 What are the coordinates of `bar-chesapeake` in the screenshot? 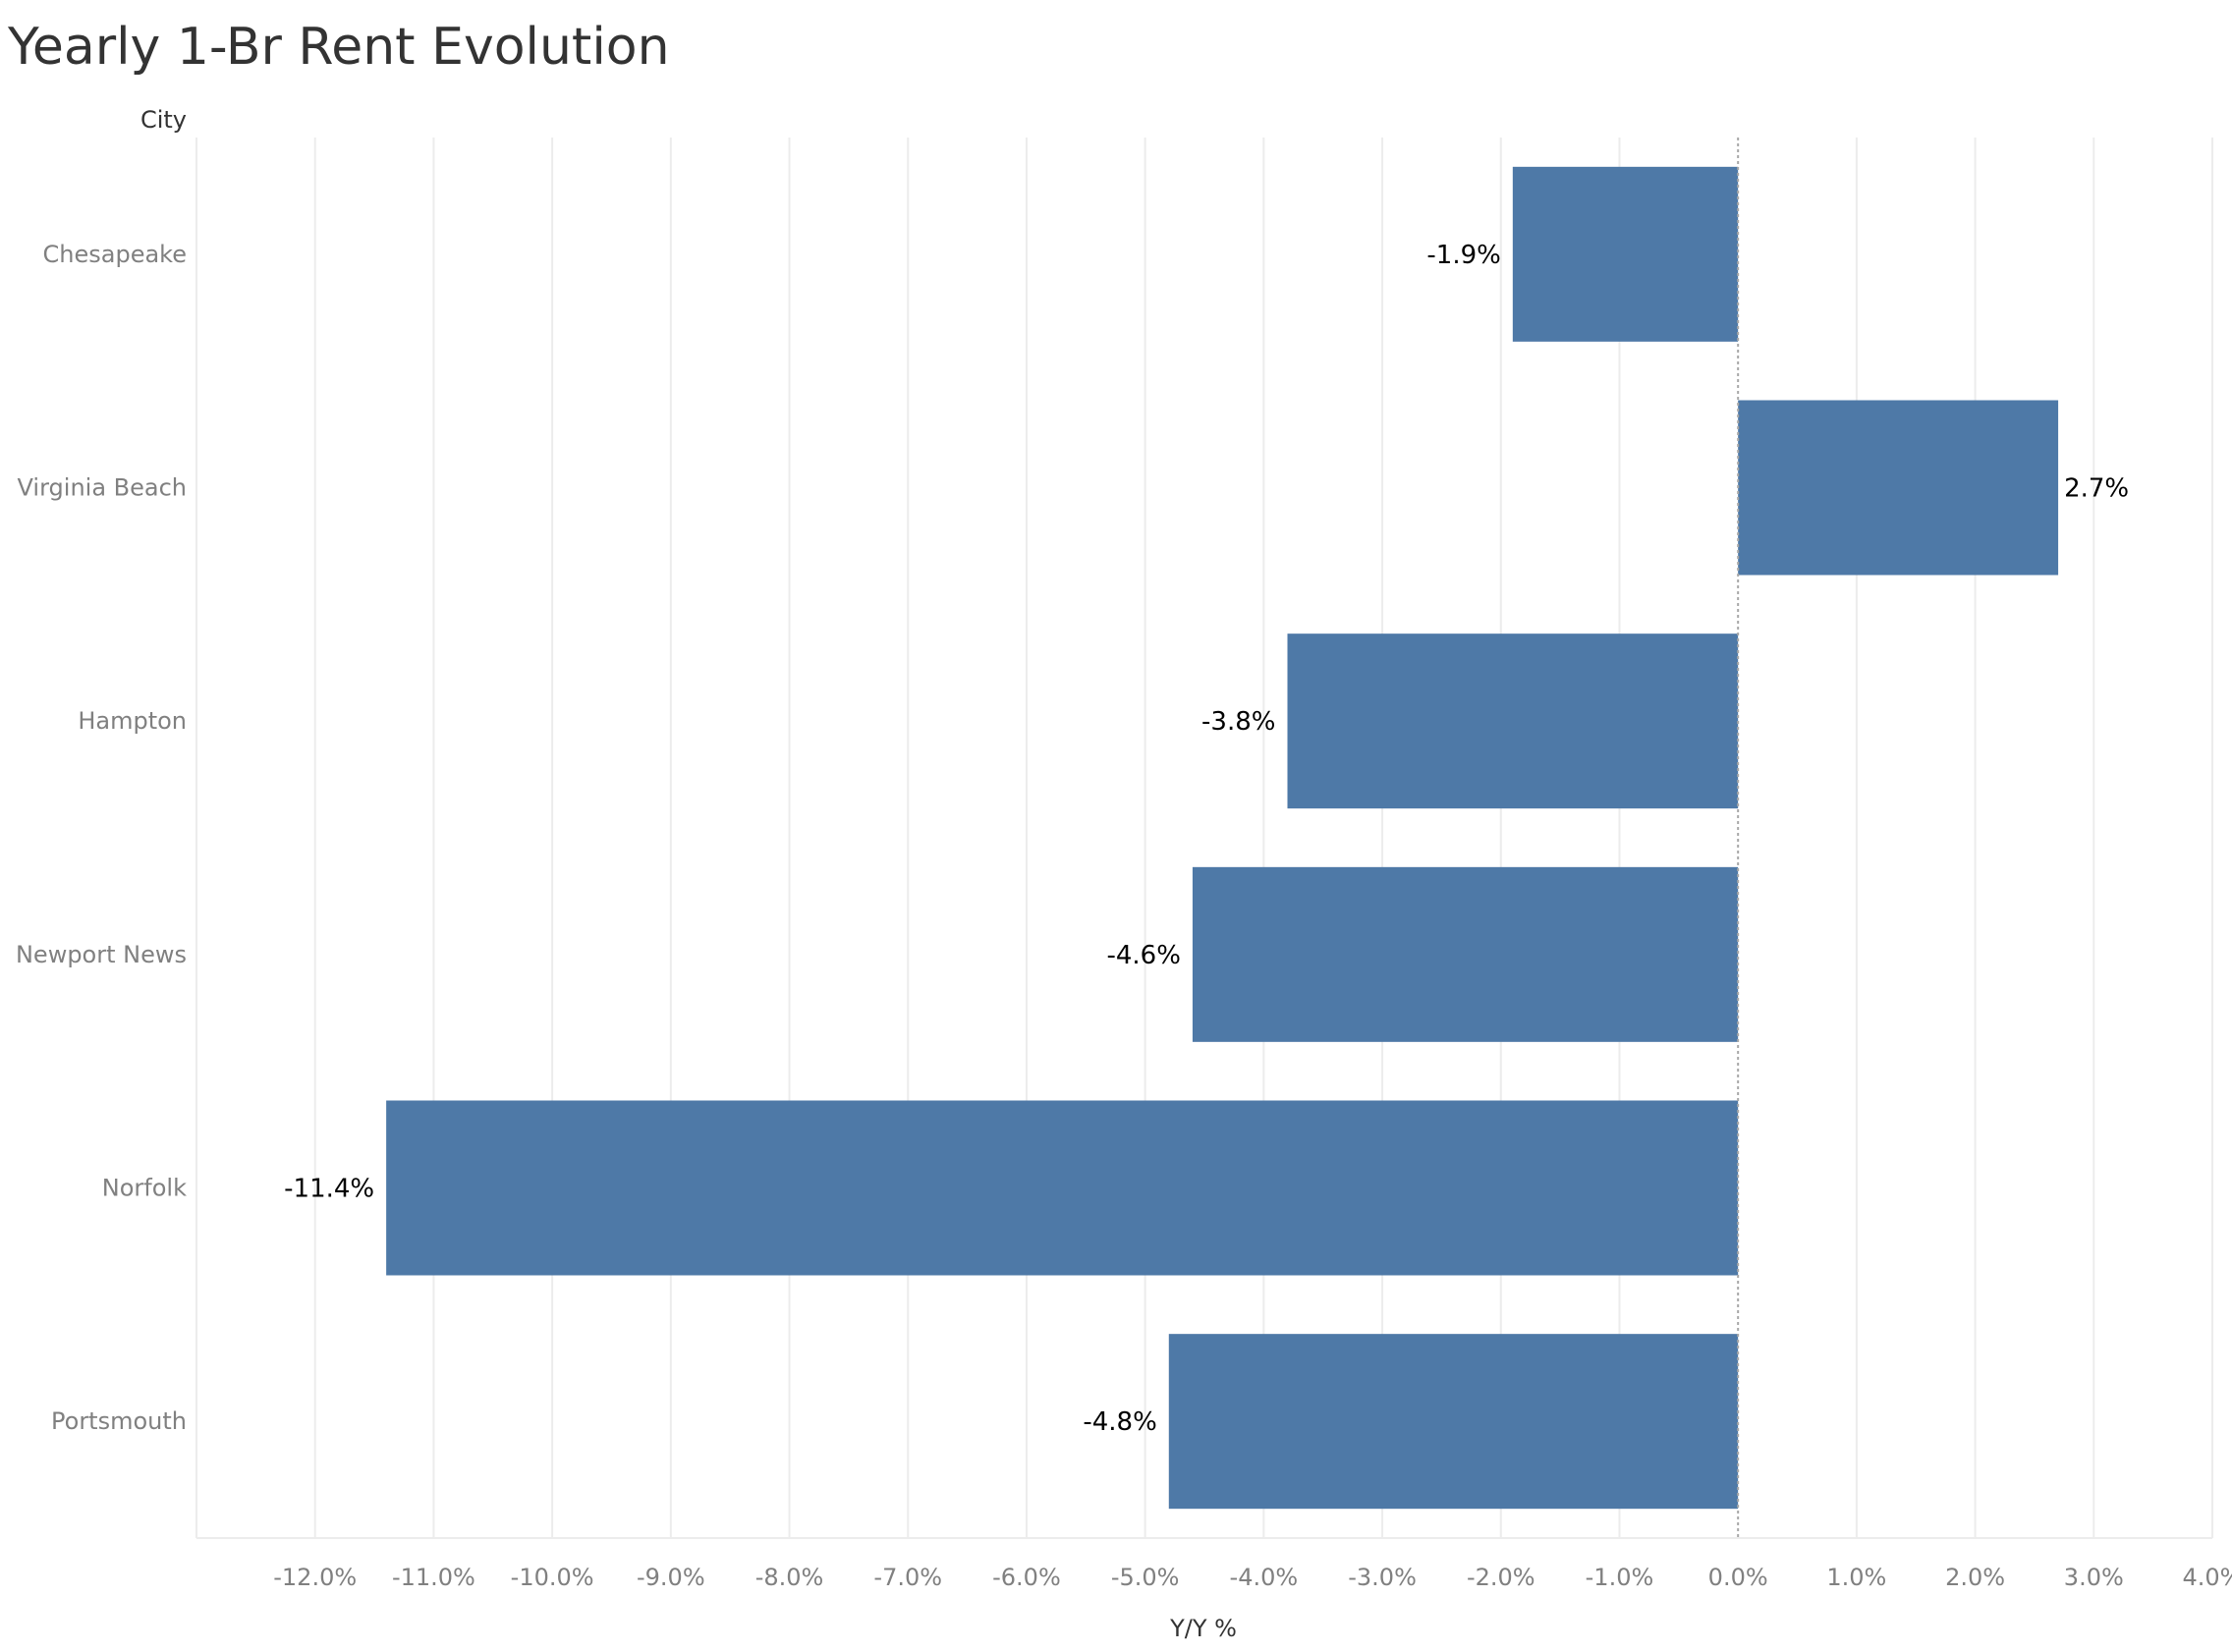 It's located at (1625, 254).